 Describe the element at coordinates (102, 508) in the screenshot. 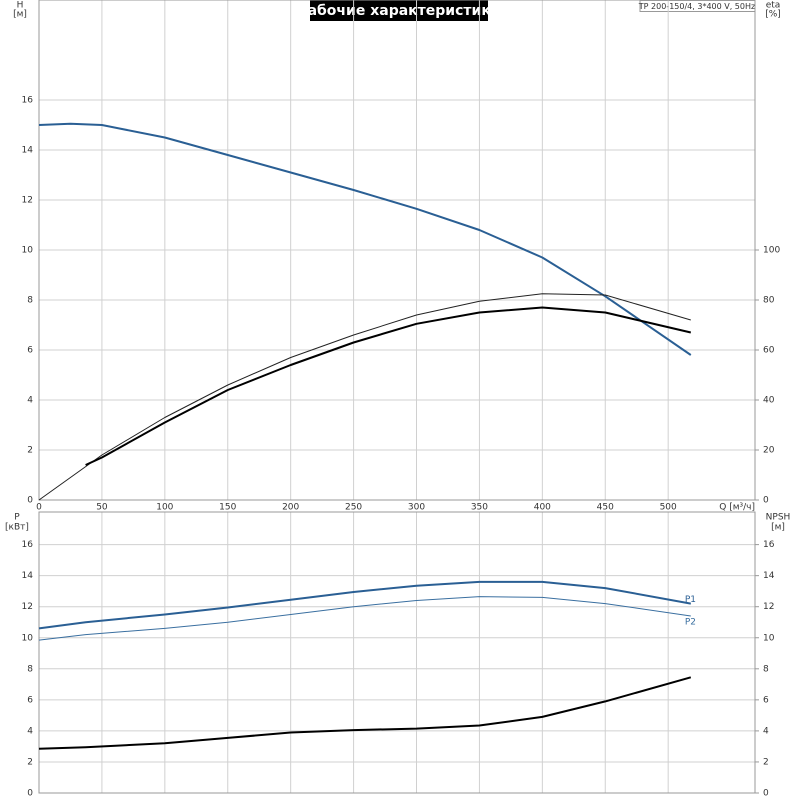

I see `x-tick-label: 50` at that location.